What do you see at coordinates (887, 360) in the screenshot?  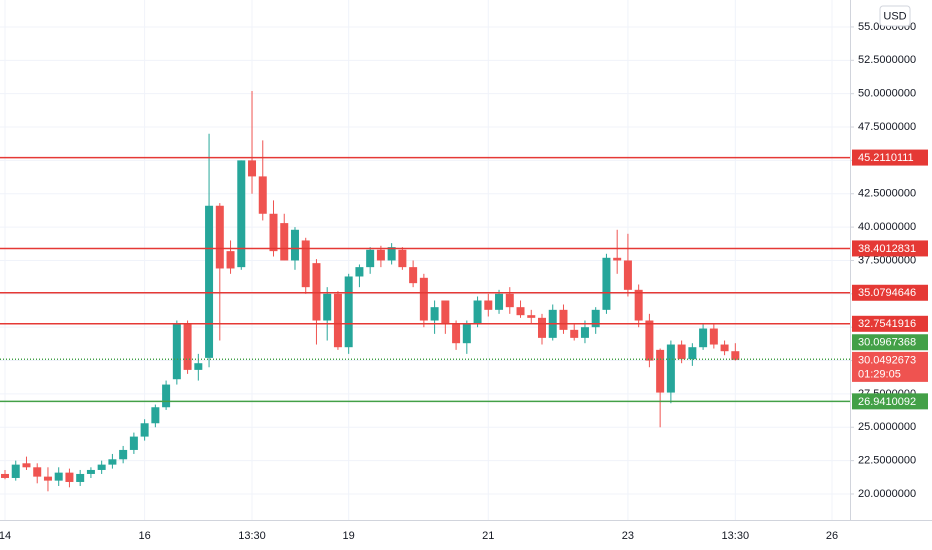 I see `last-price-label: 30.0492673` at bounding box center [887, 360].